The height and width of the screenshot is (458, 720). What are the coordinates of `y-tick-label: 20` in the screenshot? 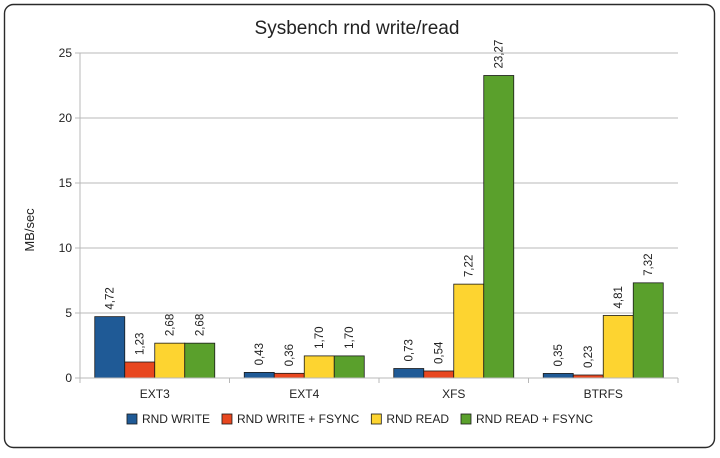 It's located at (66, 118).